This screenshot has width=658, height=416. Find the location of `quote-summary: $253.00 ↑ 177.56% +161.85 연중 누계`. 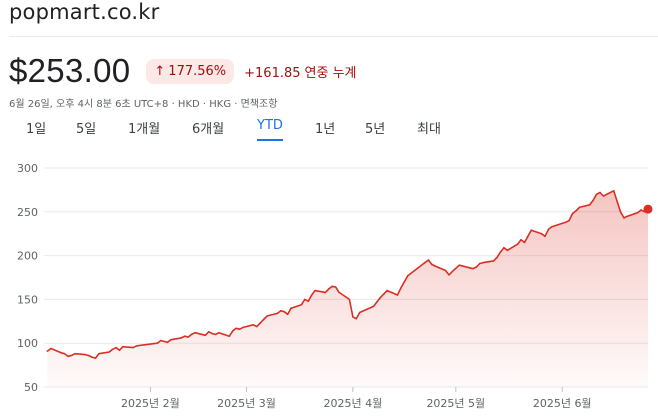

quote-summary: $253.00 ↑ 177.56% +161.85 연중 누계 is located at coordinates (183, 71).